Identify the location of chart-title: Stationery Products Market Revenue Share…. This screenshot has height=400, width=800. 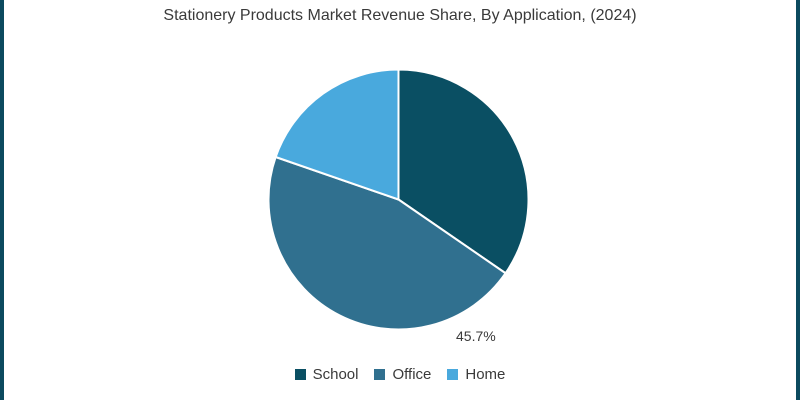
(400, 15).